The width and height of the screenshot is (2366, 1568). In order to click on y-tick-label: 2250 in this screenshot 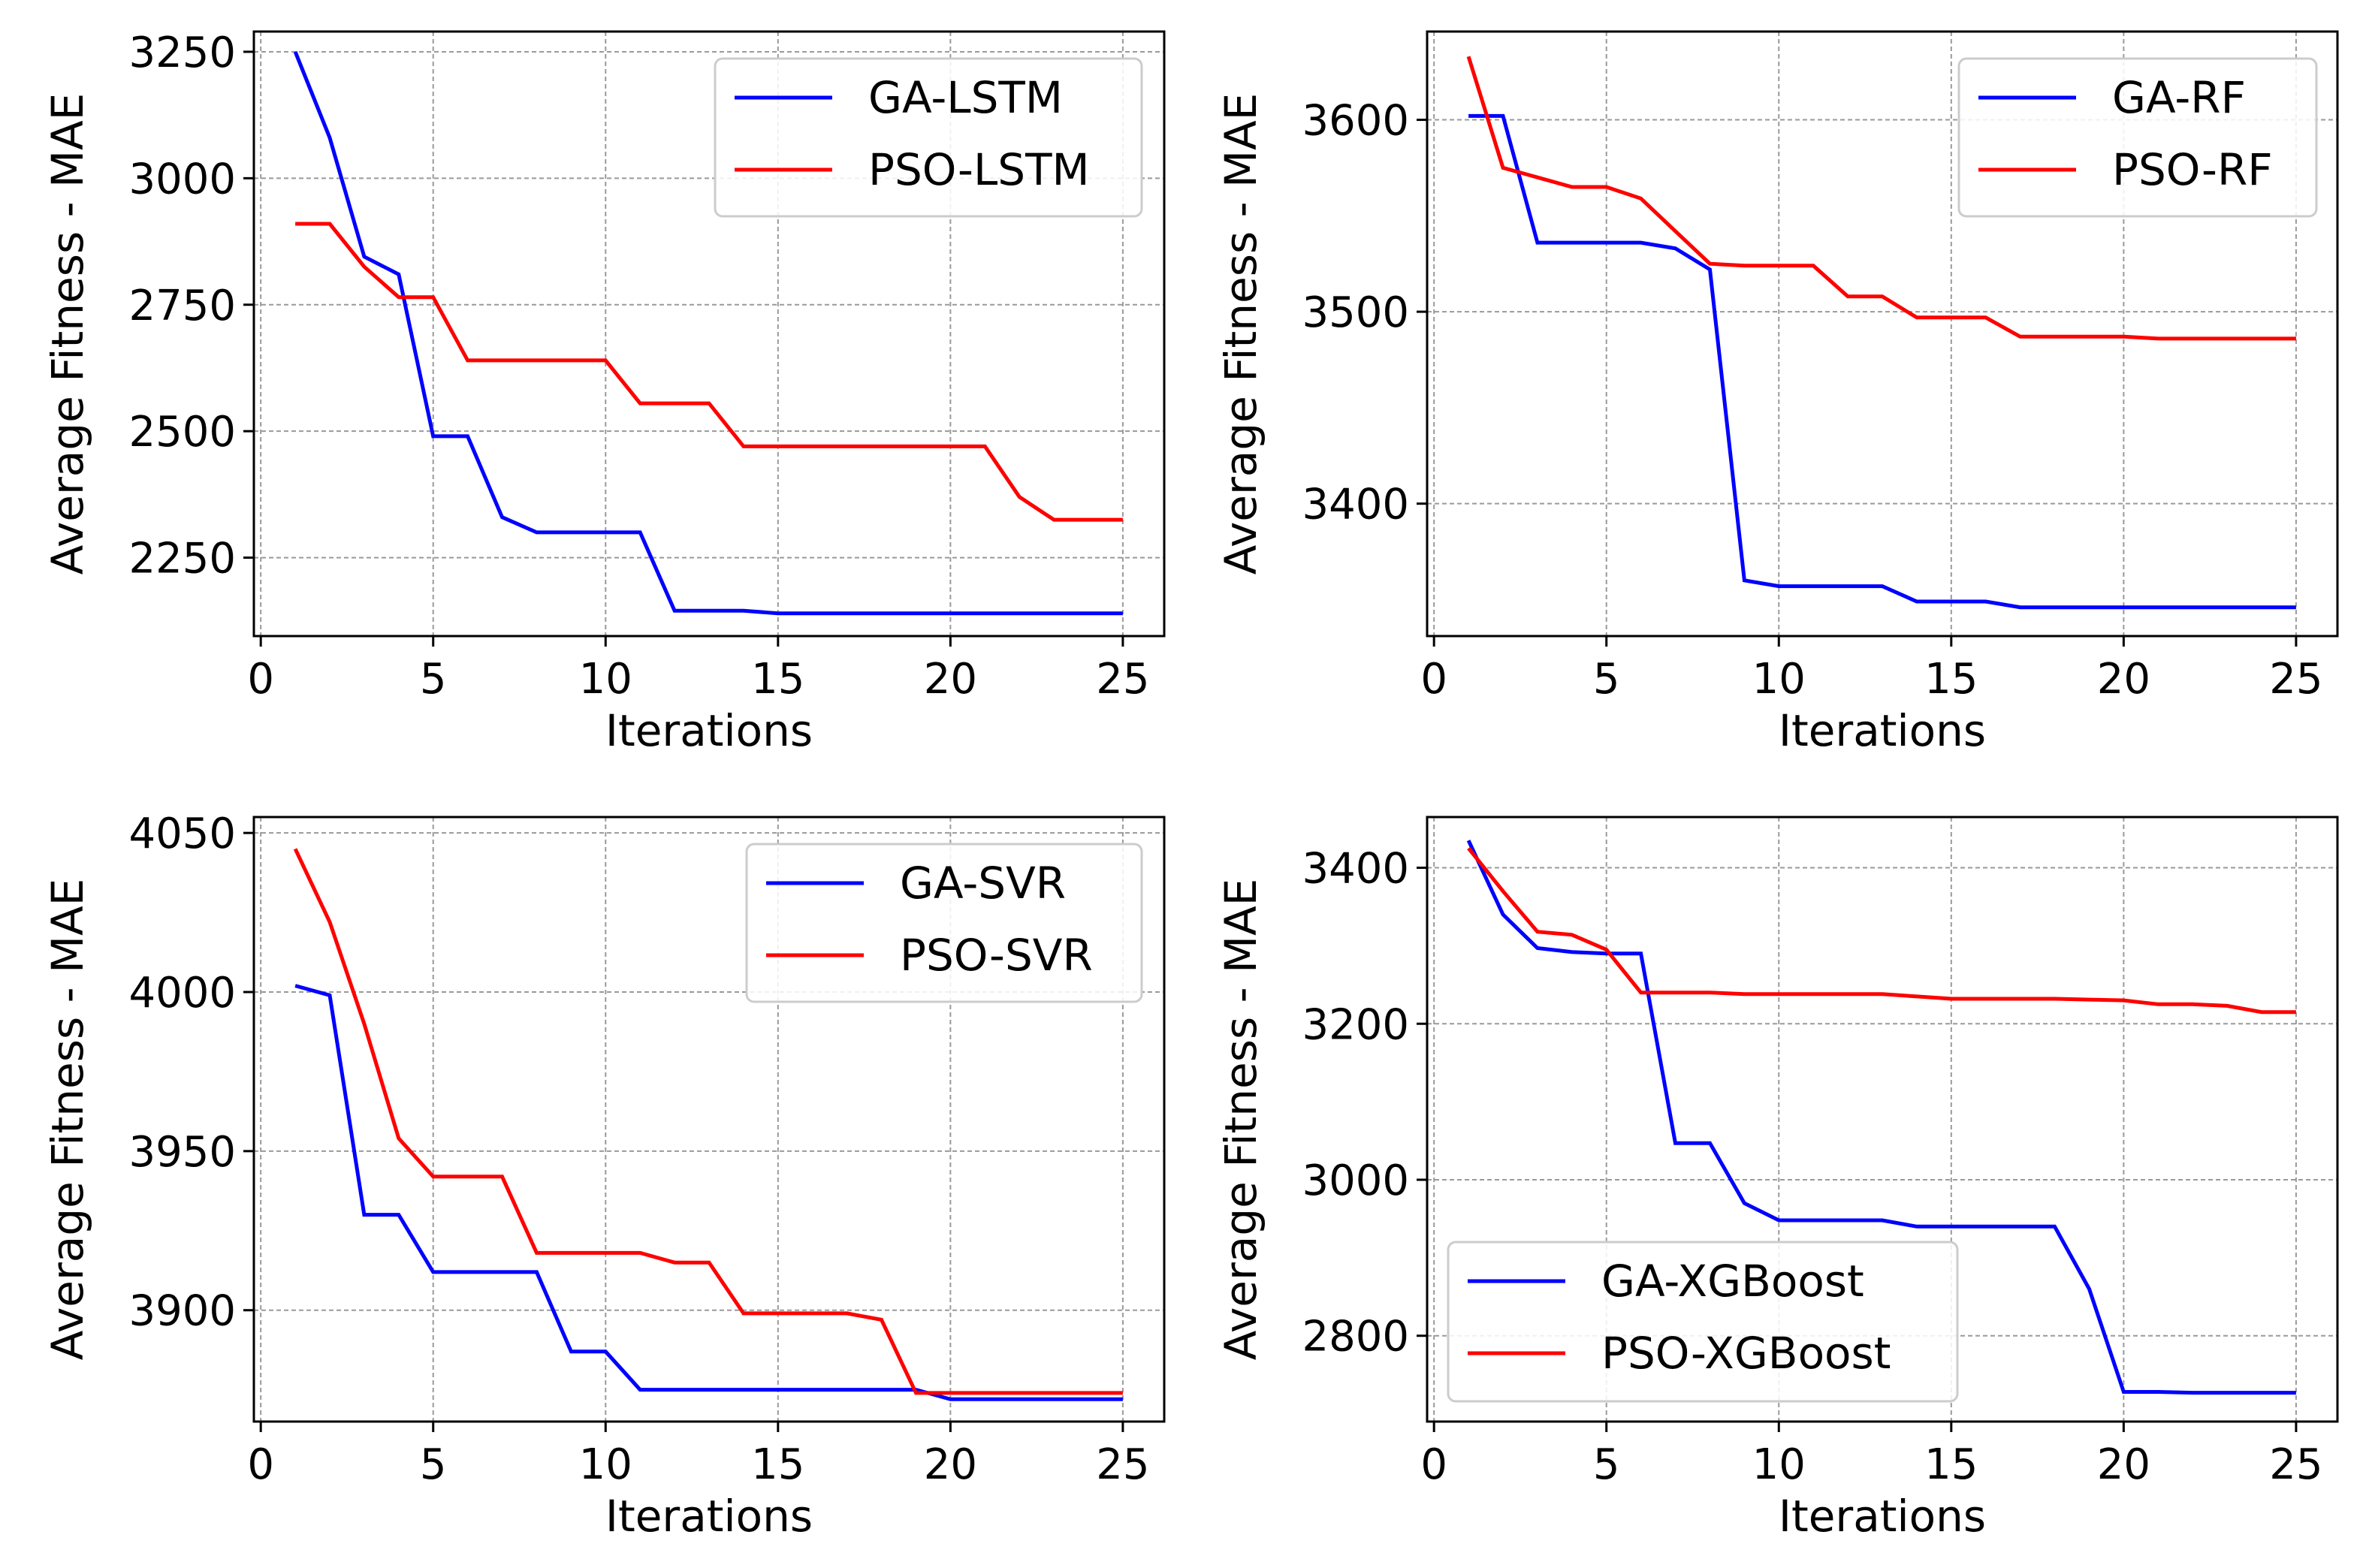, I will do `click(182, 559)`.